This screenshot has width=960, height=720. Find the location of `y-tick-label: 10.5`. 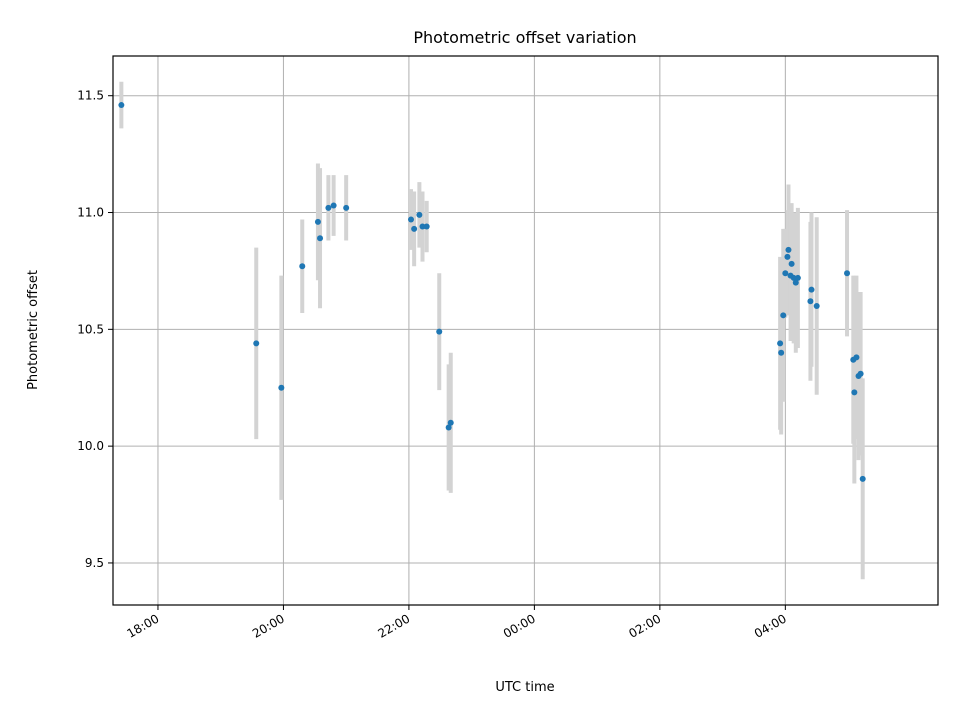

y-tick-label: 10.5 is located at coordinates (90, 329).